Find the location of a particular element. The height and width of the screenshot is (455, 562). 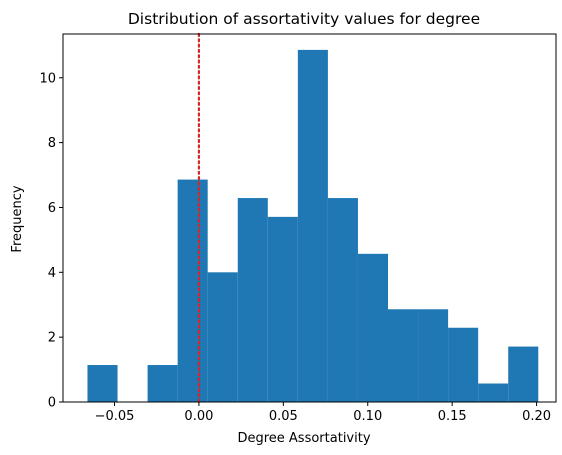

x-tick-label-5: 0.20 is located at coordinates (536, 416).